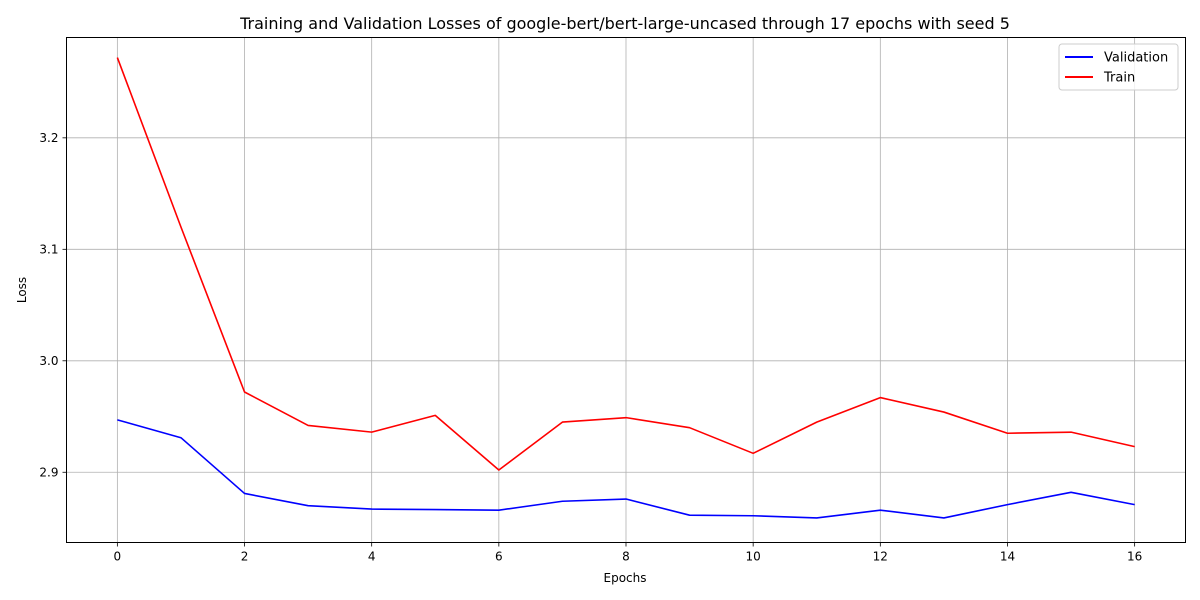 The height and width of the screenshot is (600, 1200). What do you see at coordinates (48, 138) in the screenshot?
I see `y-tick-label: 3.2` at bounding box center [48, 138].